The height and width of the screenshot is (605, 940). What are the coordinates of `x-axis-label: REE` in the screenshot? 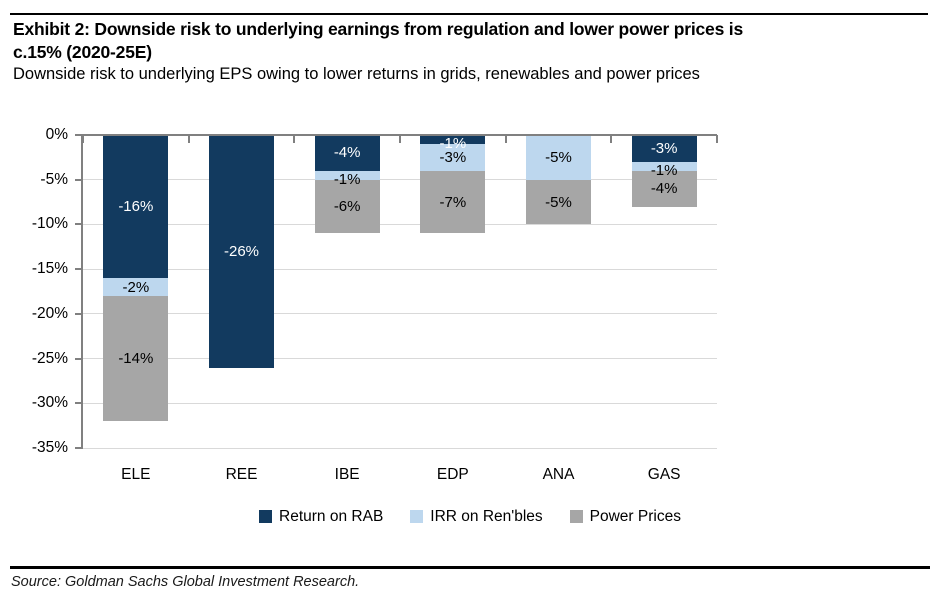 It's located at (241, 474).